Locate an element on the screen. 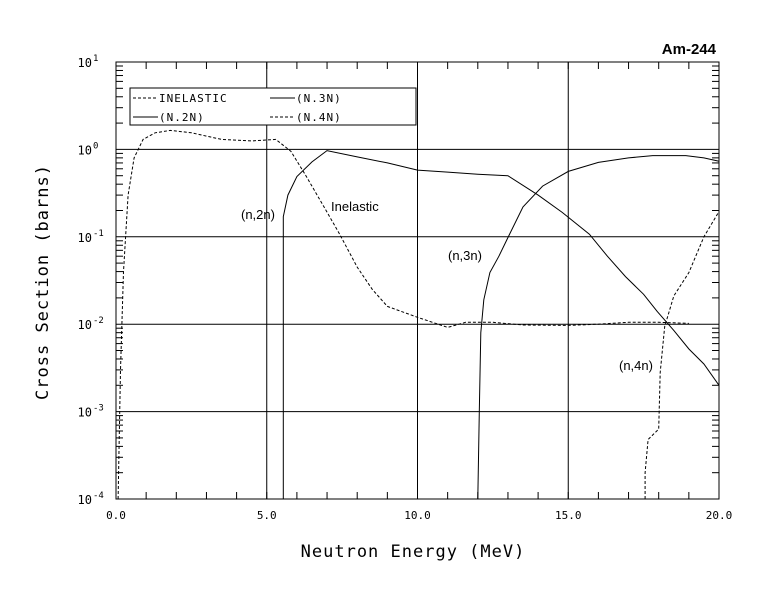 Image resolution: width=780 pixels, height=590 pixels. curve-annotation: (n,3n) is located at coordinates (465, 255).